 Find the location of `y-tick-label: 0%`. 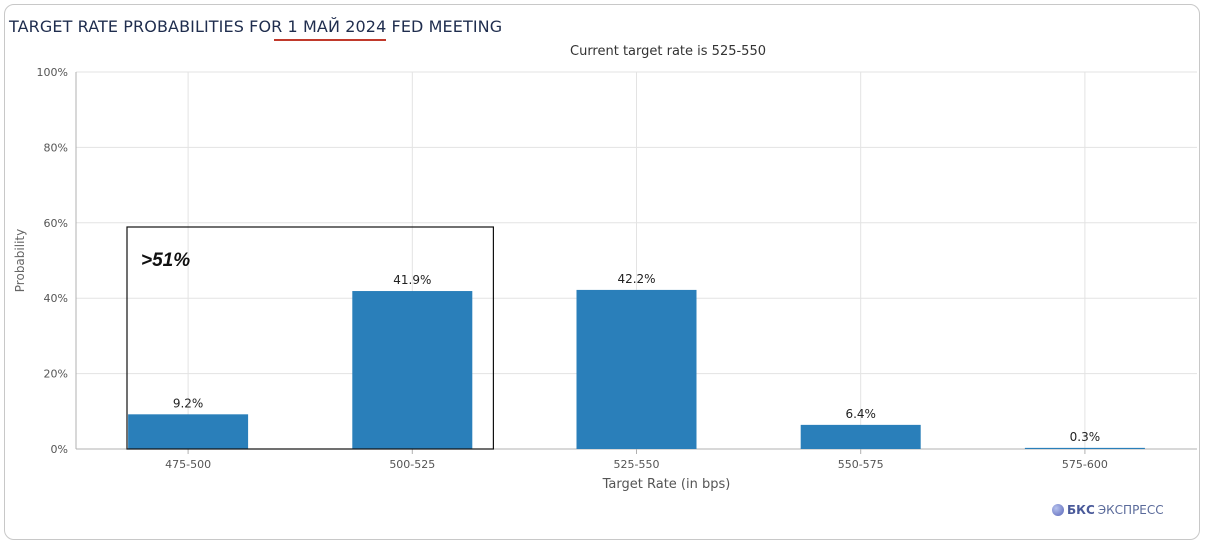

y-tick-label: 0% is located at coordinates (59, 449).